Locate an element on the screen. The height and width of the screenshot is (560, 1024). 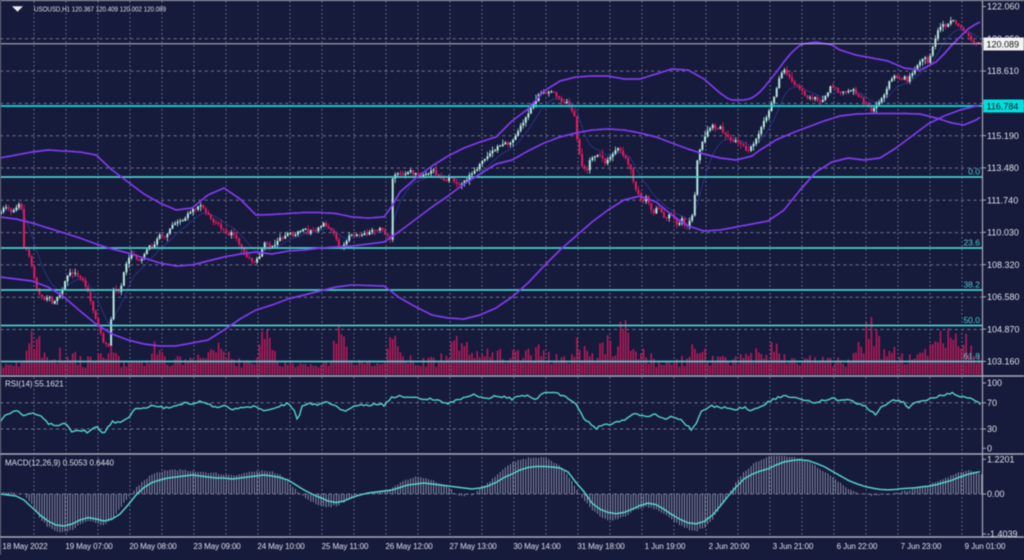
svg-text: 7 Jun 23:00 is located at coordinates (921, 546).